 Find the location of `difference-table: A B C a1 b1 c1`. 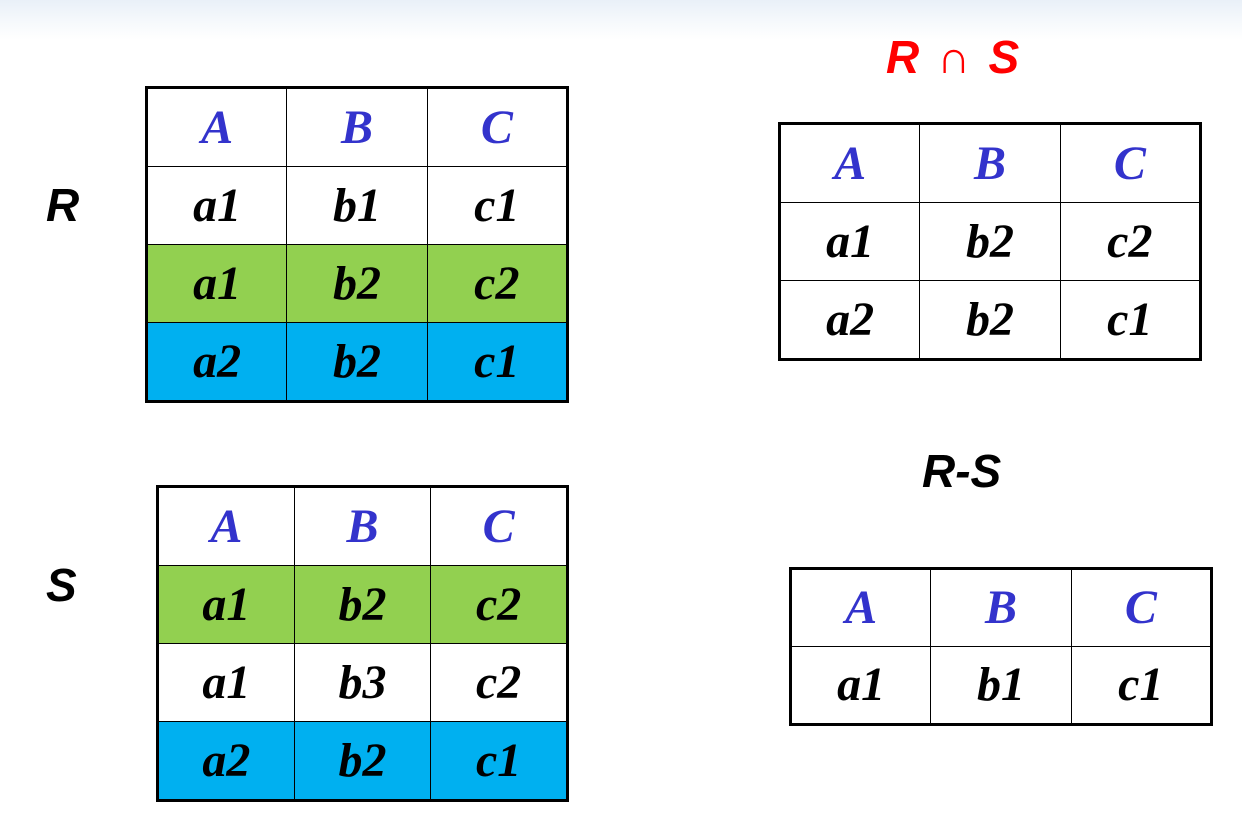

difference-table: A B C a1 b1 c1 is located at coordinates (1001, 646).